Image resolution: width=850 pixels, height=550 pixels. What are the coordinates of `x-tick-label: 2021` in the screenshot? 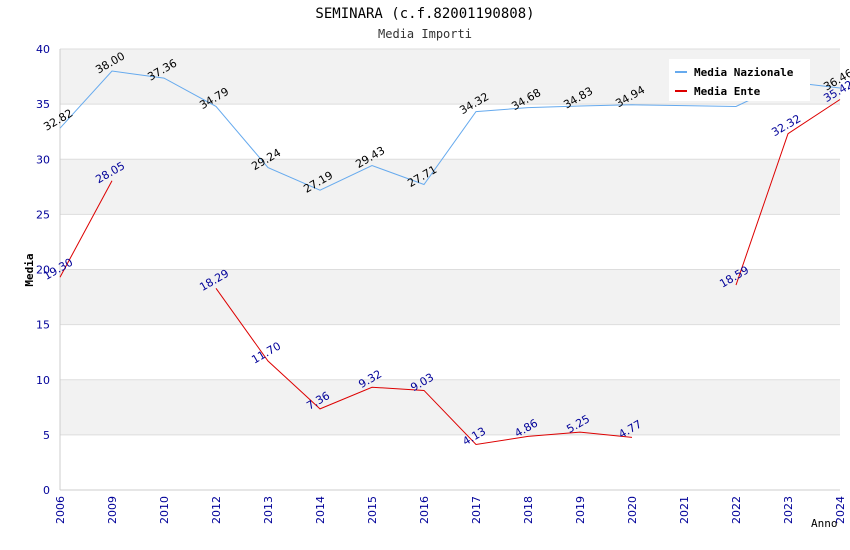 It's located at (684, 510).